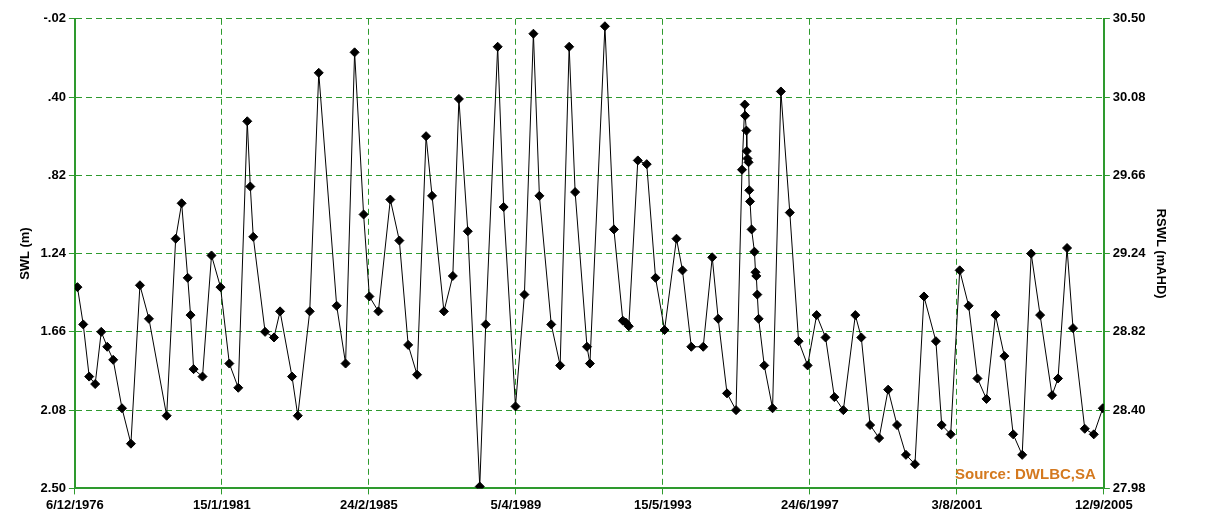 The height and width of the screenshot is (527, 1208). I want to click on x-tick-label: 3/8/2001, so click(957, 504).